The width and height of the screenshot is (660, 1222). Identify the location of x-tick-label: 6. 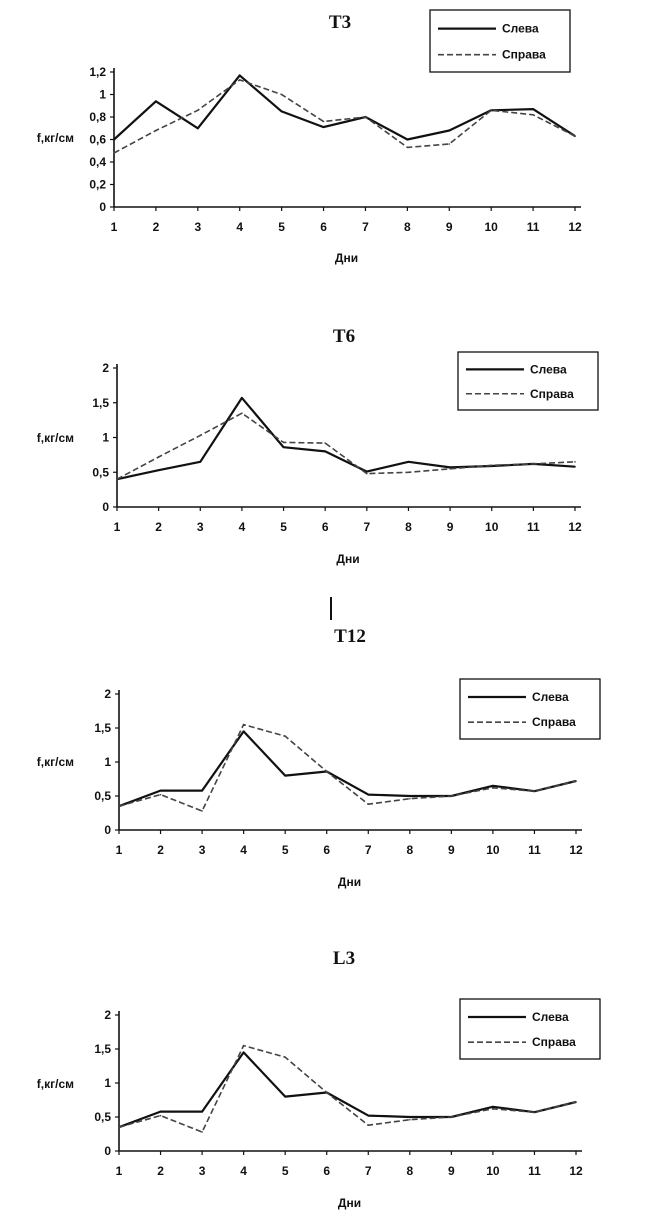
(326, 850).